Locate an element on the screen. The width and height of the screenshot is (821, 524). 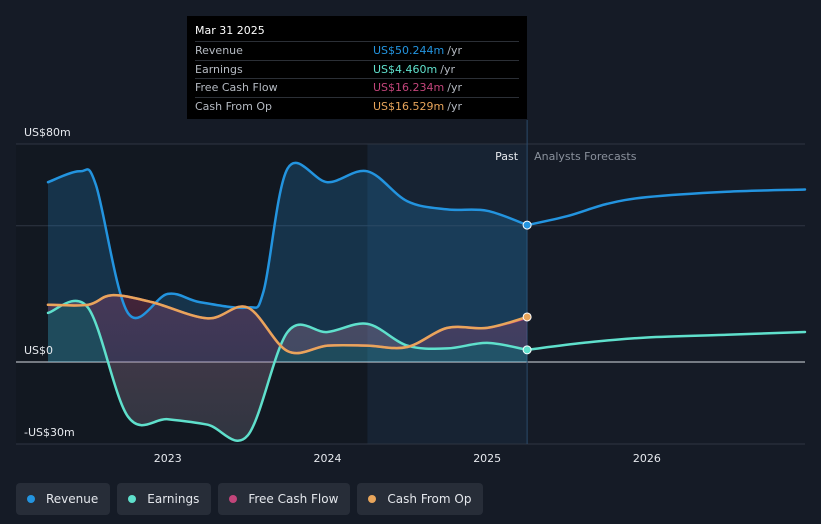
legend-label: Earnings is located at coordinates (173, 499).